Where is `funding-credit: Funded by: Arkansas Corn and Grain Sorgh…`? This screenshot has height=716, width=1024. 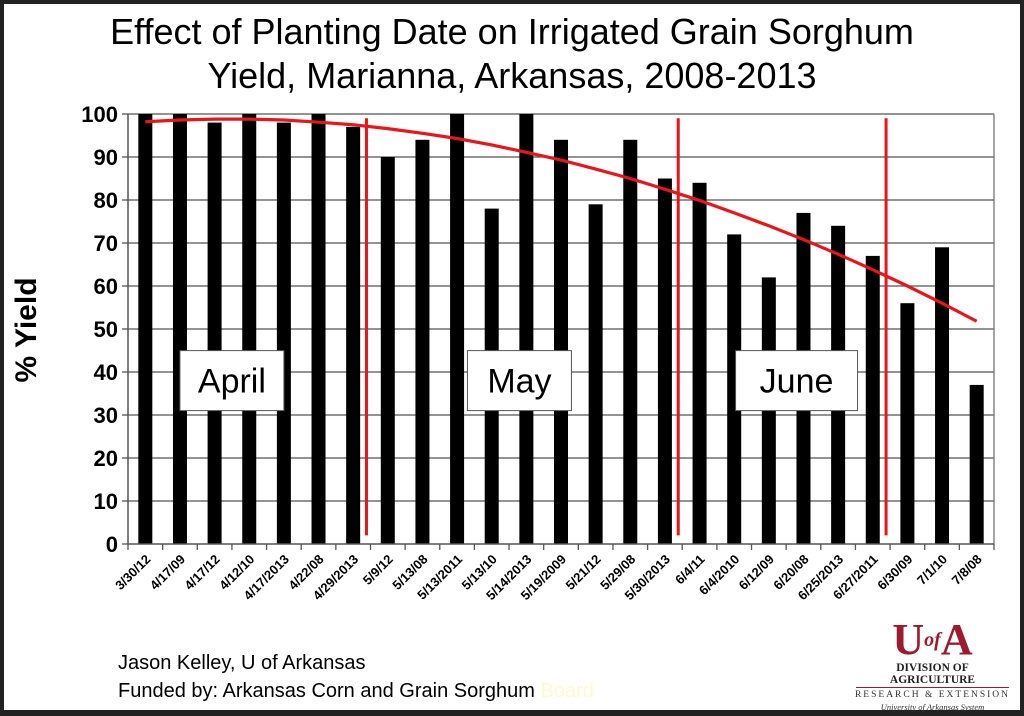
funding-credit: Funded by: Arkansas Corn and Grain Sorgh… is located at coordinates (356, 691).